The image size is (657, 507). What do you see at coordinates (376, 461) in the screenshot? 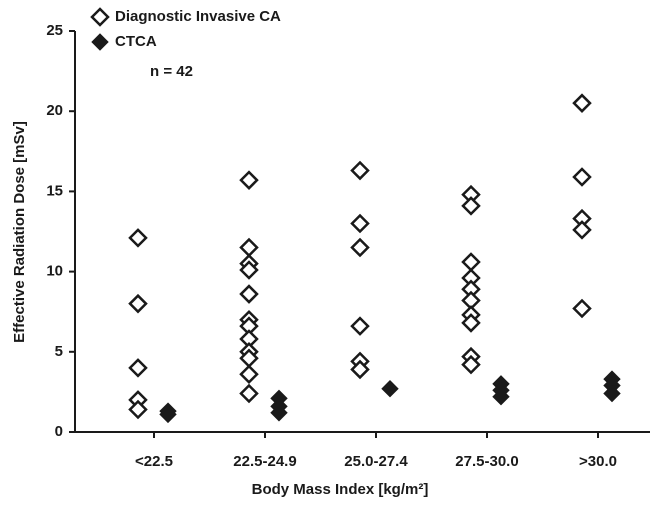
I see `x-tick-label: 25.0-27.4` at bounding box center [376, 461].